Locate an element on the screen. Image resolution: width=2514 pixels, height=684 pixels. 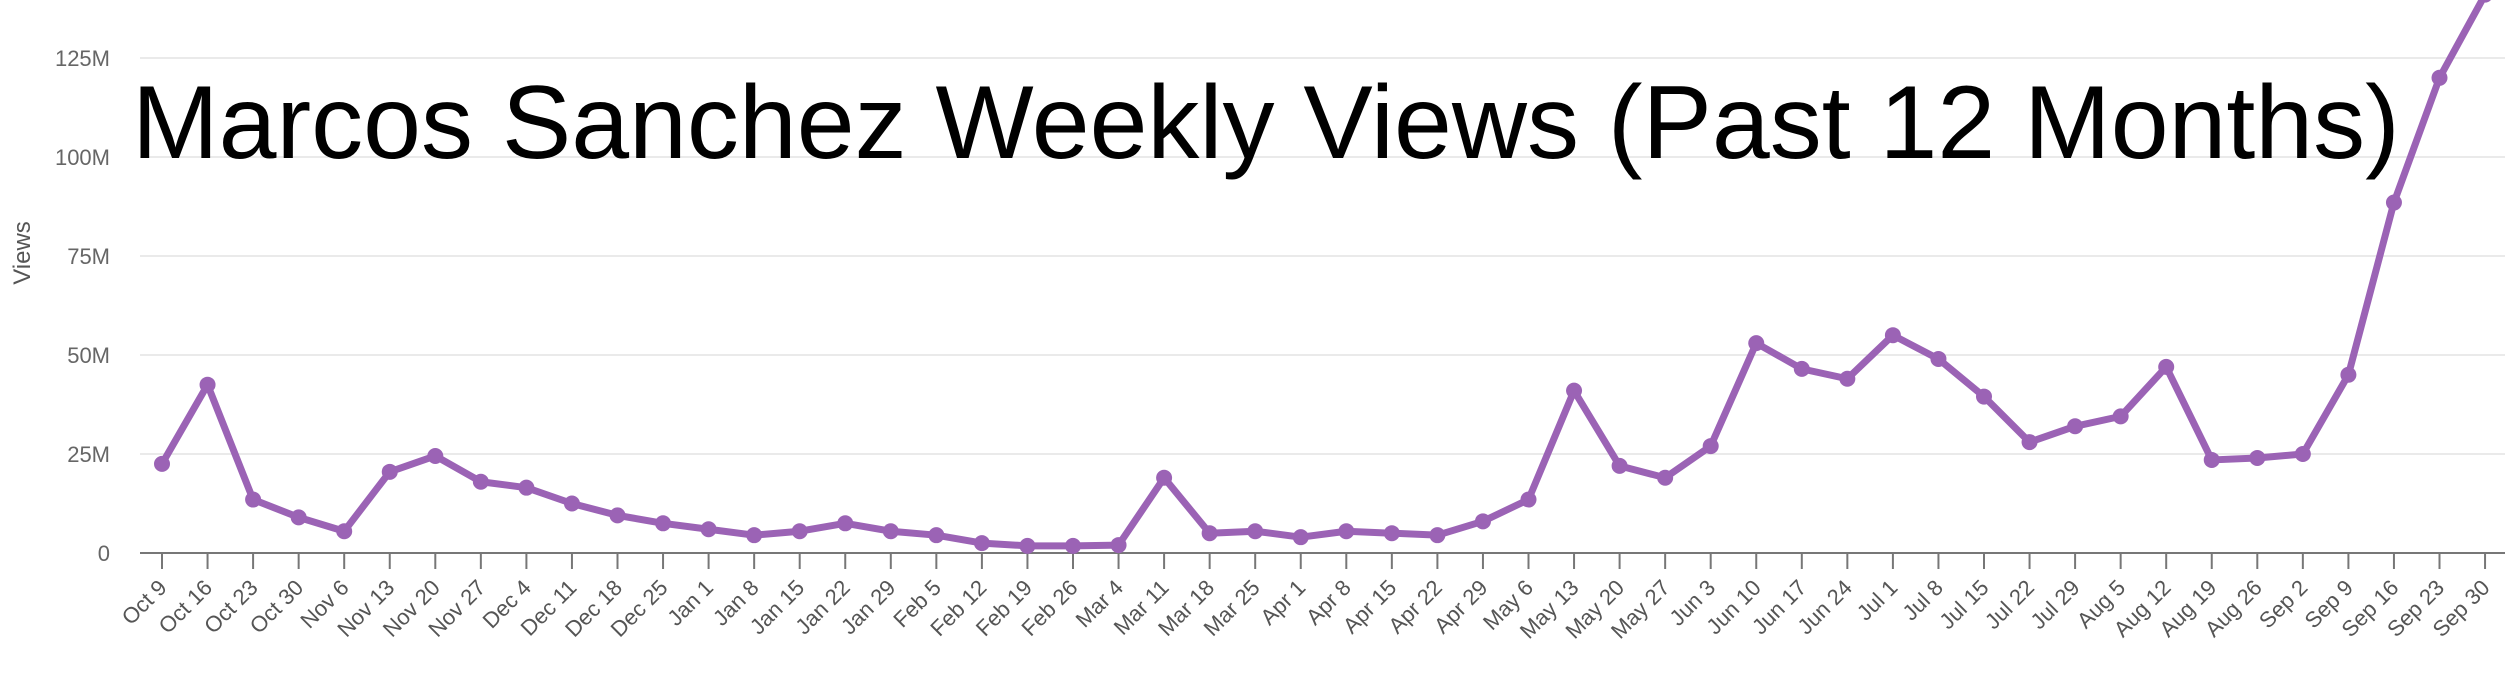
x-tick-label-40: Jul 15 is located at coordinates (1963, 604).